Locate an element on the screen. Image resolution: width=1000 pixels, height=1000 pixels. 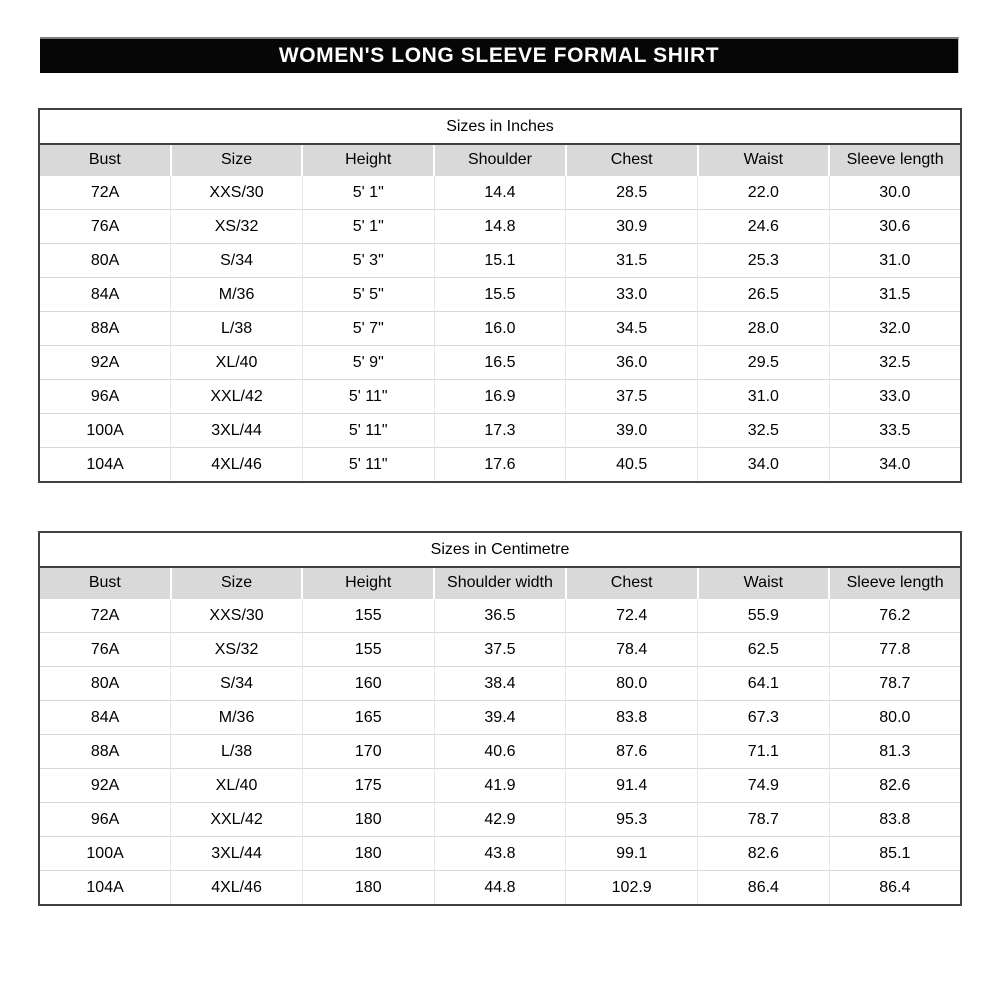
table-row: 84A M/36 5' 5" 15.5 33.0 26.5 31.5 is located at coordinates (500, 294).